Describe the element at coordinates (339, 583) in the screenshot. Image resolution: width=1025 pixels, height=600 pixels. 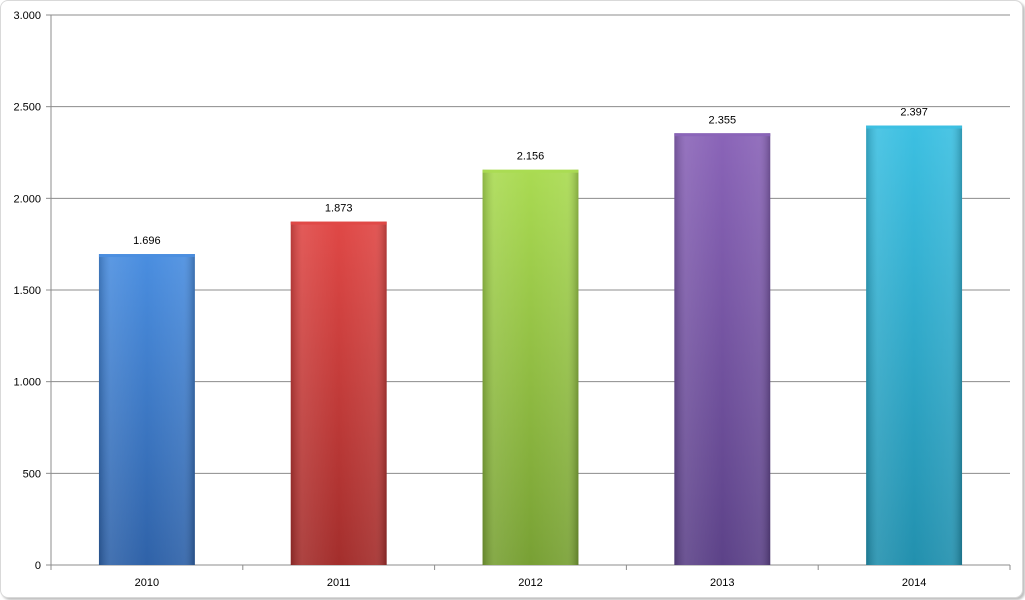
I see `x-tick-label: 2011` at that location.